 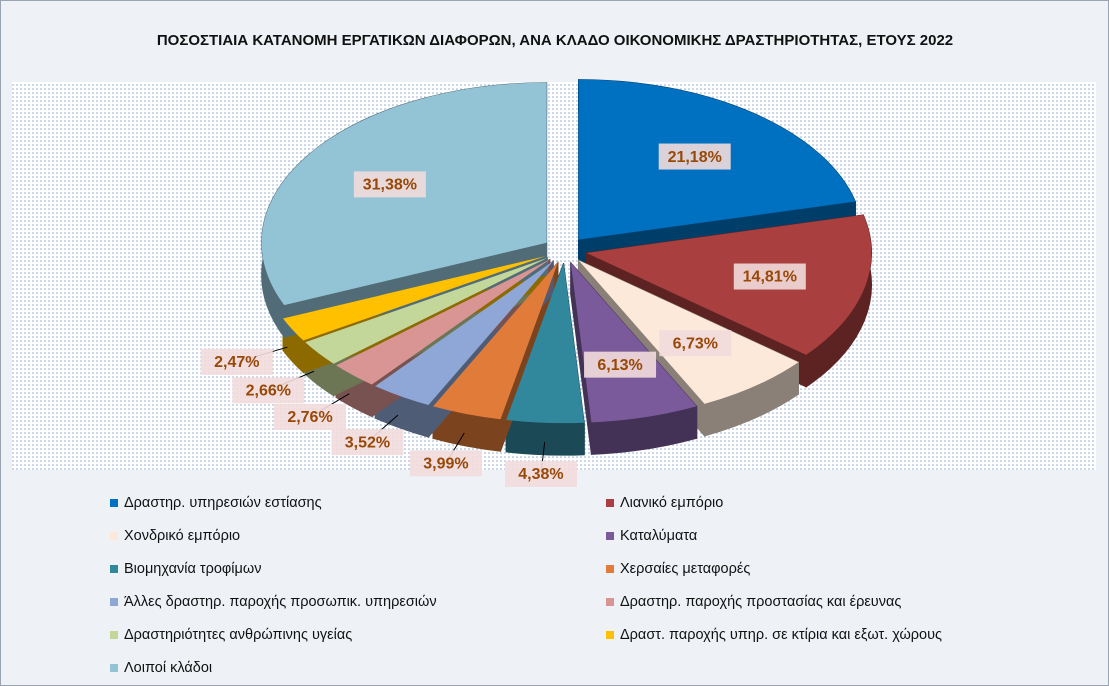 I want to click on data-label: 3,99%, so click(x=445, y=464).